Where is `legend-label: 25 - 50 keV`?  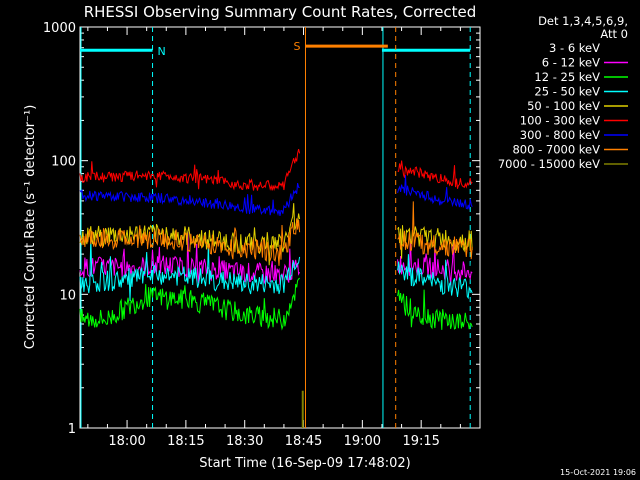 legend-label: 25 - 50 keV is located at coordinates (567, 92).